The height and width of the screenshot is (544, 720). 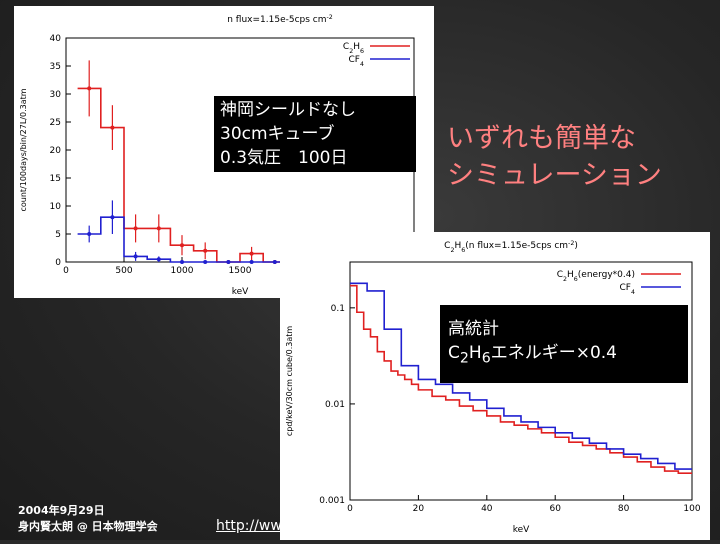 What do you see at coordinates (335, 405) in the screenshot?
I see `y-tick-label-1-1: 0.01` at bounding box center [335, 405].